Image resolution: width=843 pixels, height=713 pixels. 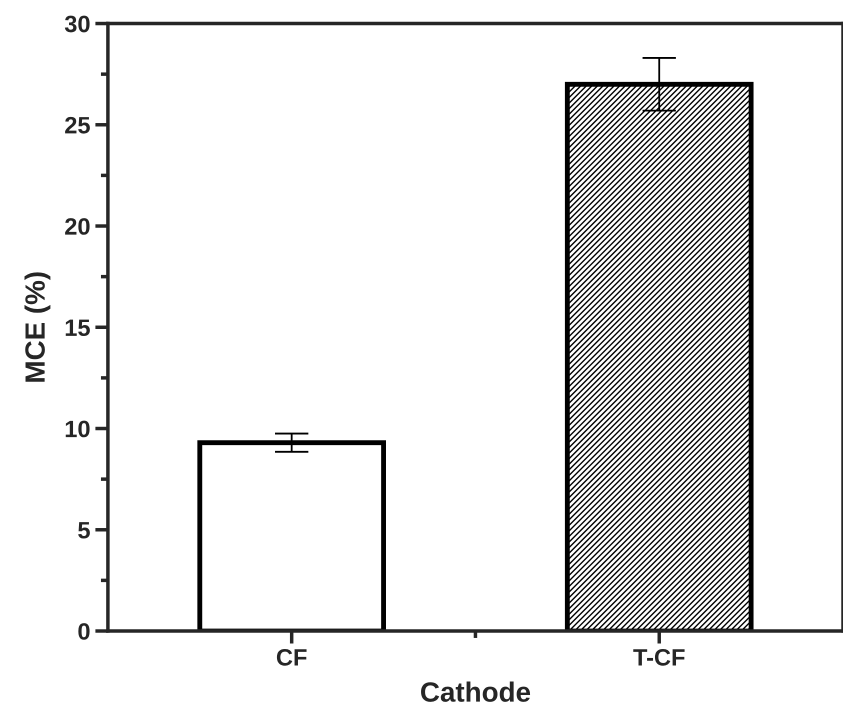 I want to click on y-tick-label: 20, so click(x=77, y=226).